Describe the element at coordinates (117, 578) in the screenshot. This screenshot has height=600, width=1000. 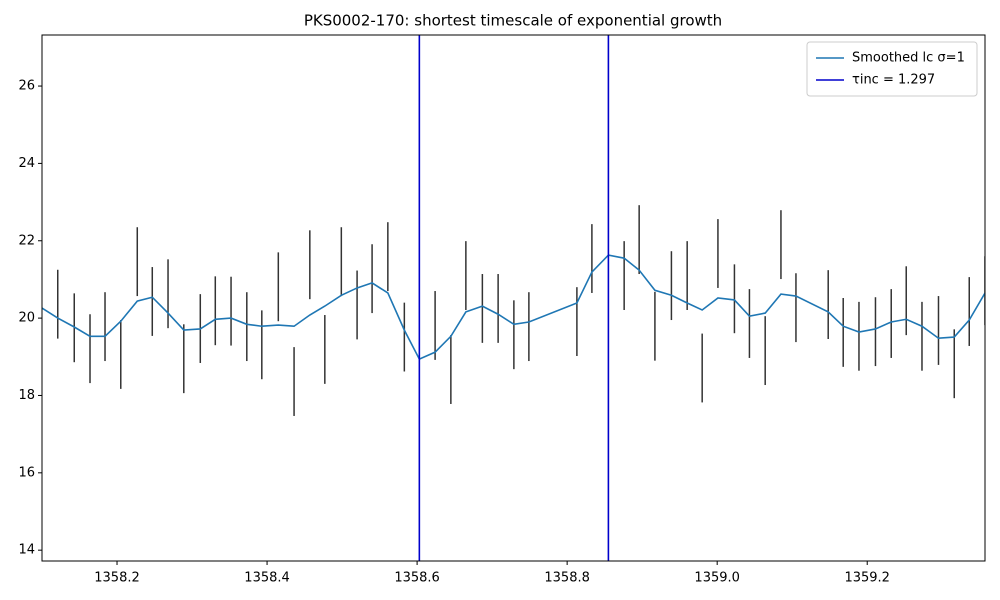
I see `x-tick-label: 1358.2` at that location.